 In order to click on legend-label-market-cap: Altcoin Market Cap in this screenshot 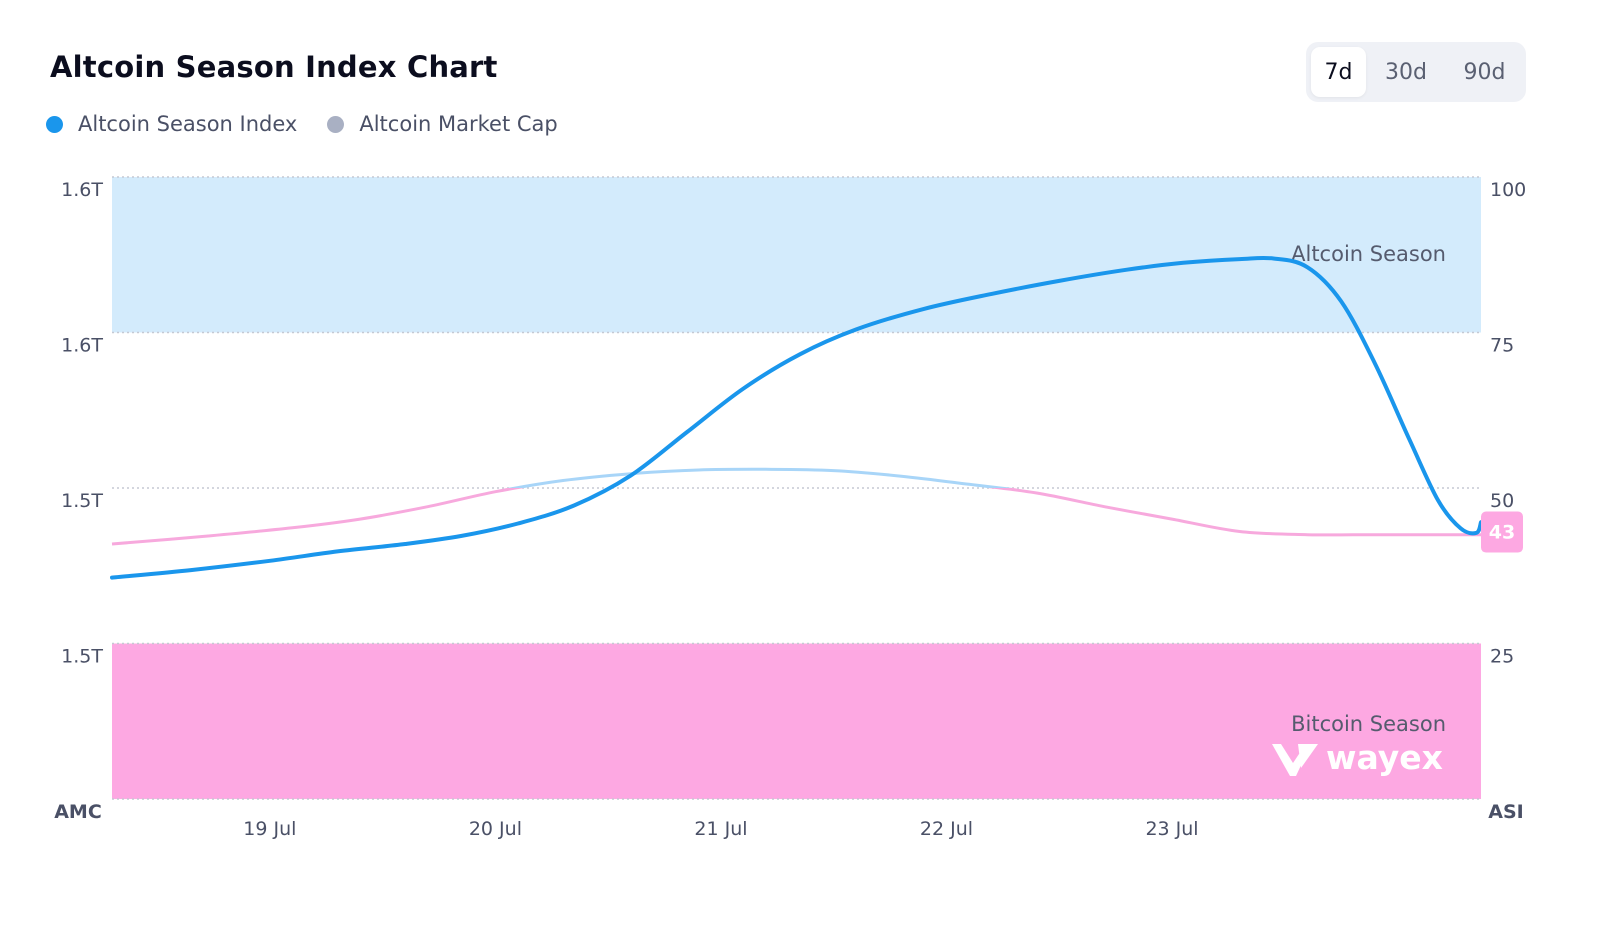, I will do `click(458, 124)`.